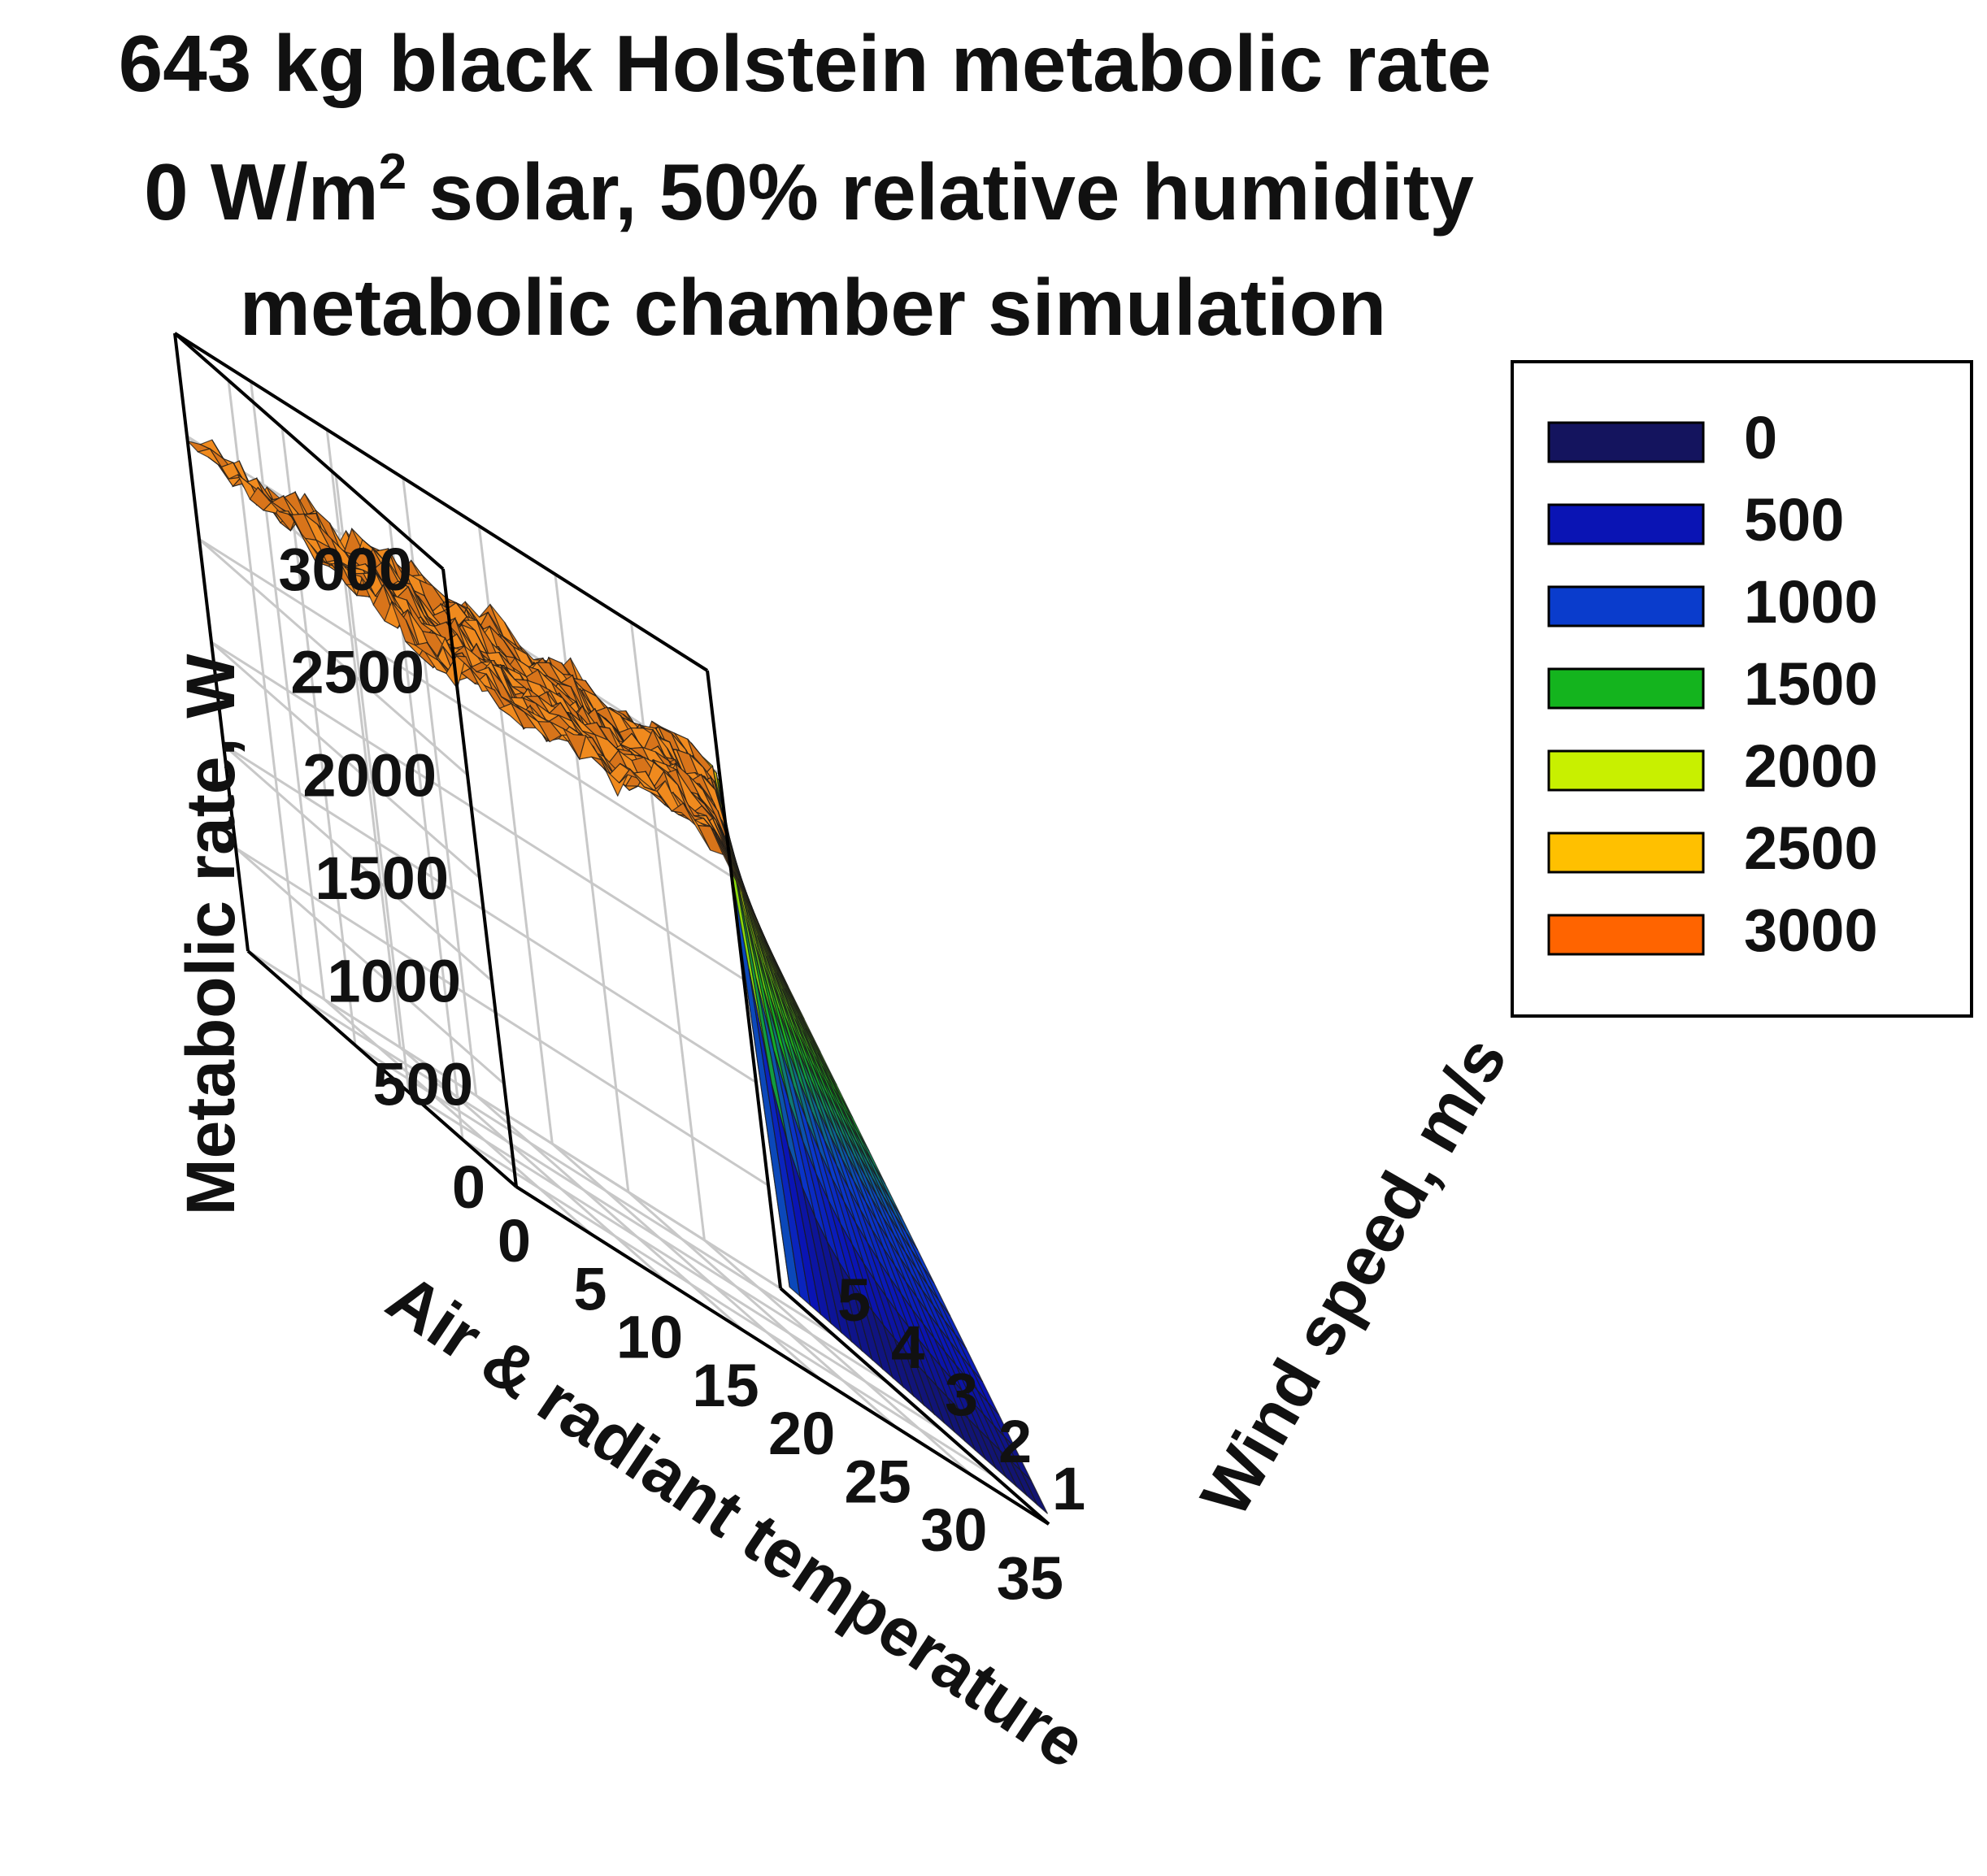 The height and width of the screenshot is (1876, 1987). What do you see at coordinates (801, 1433) in the screenshot?
I see `x-tick-label: 20` at bounding box center [801, 1433].